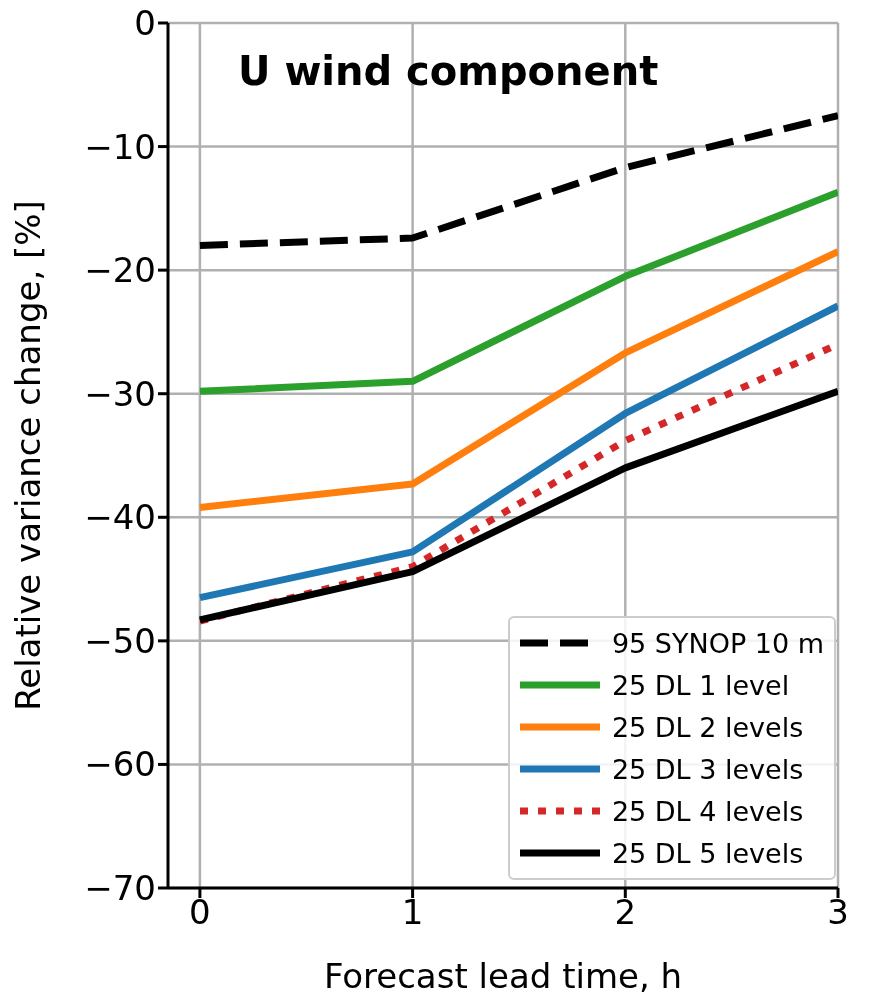 The width and height of the screenshot is (873, 1006). Describe the element at coordinates (120, 393) in the screenshot. I see `y-tick-label: −30` at that location.